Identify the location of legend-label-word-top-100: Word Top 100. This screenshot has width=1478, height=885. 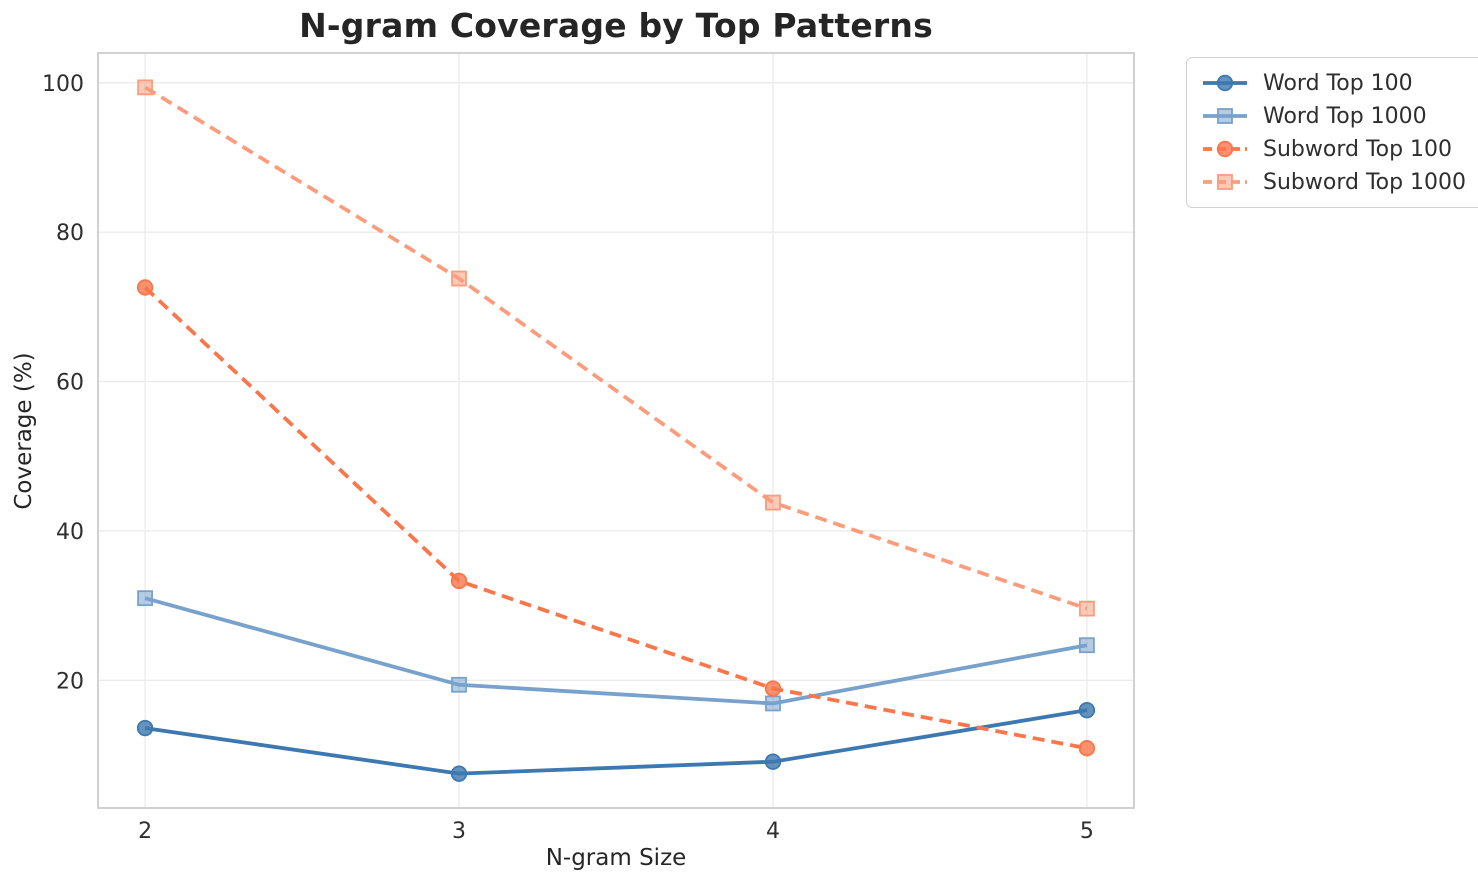
(1338, 83).